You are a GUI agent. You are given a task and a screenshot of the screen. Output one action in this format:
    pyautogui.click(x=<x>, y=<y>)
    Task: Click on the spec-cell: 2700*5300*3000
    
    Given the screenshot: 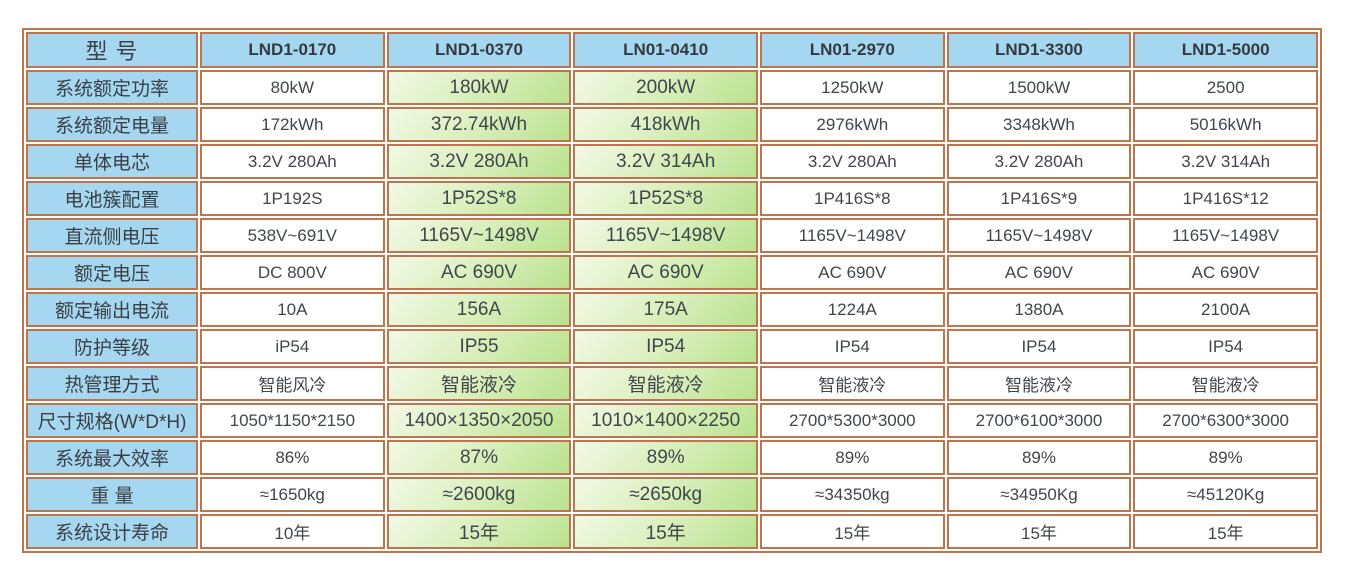 What is the action you would take?
    pyautogui.click(x=852, y=420)
    